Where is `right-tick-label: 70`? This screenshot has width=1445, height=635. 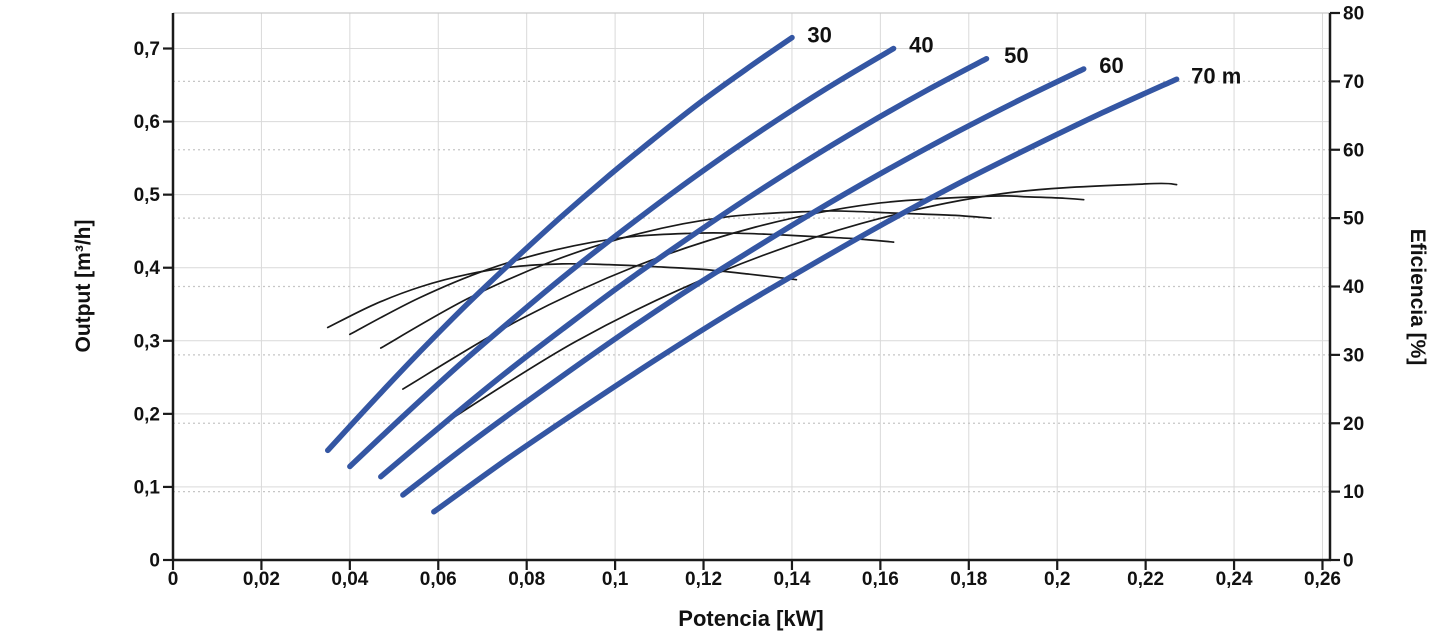 right-tick-label: 70 is located at coordinates (1353, 82).